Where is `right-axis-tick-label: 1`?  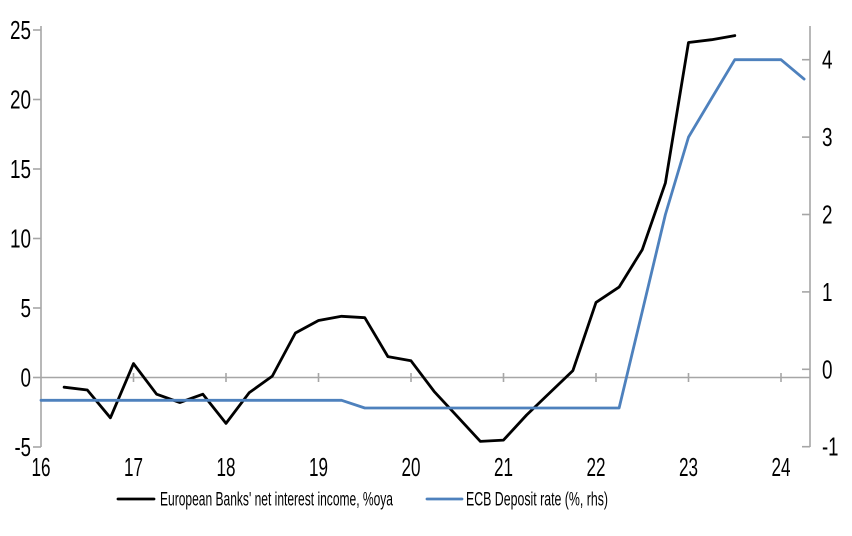 right-axis-tick-label: 1 is located at coordinates (827, 292).